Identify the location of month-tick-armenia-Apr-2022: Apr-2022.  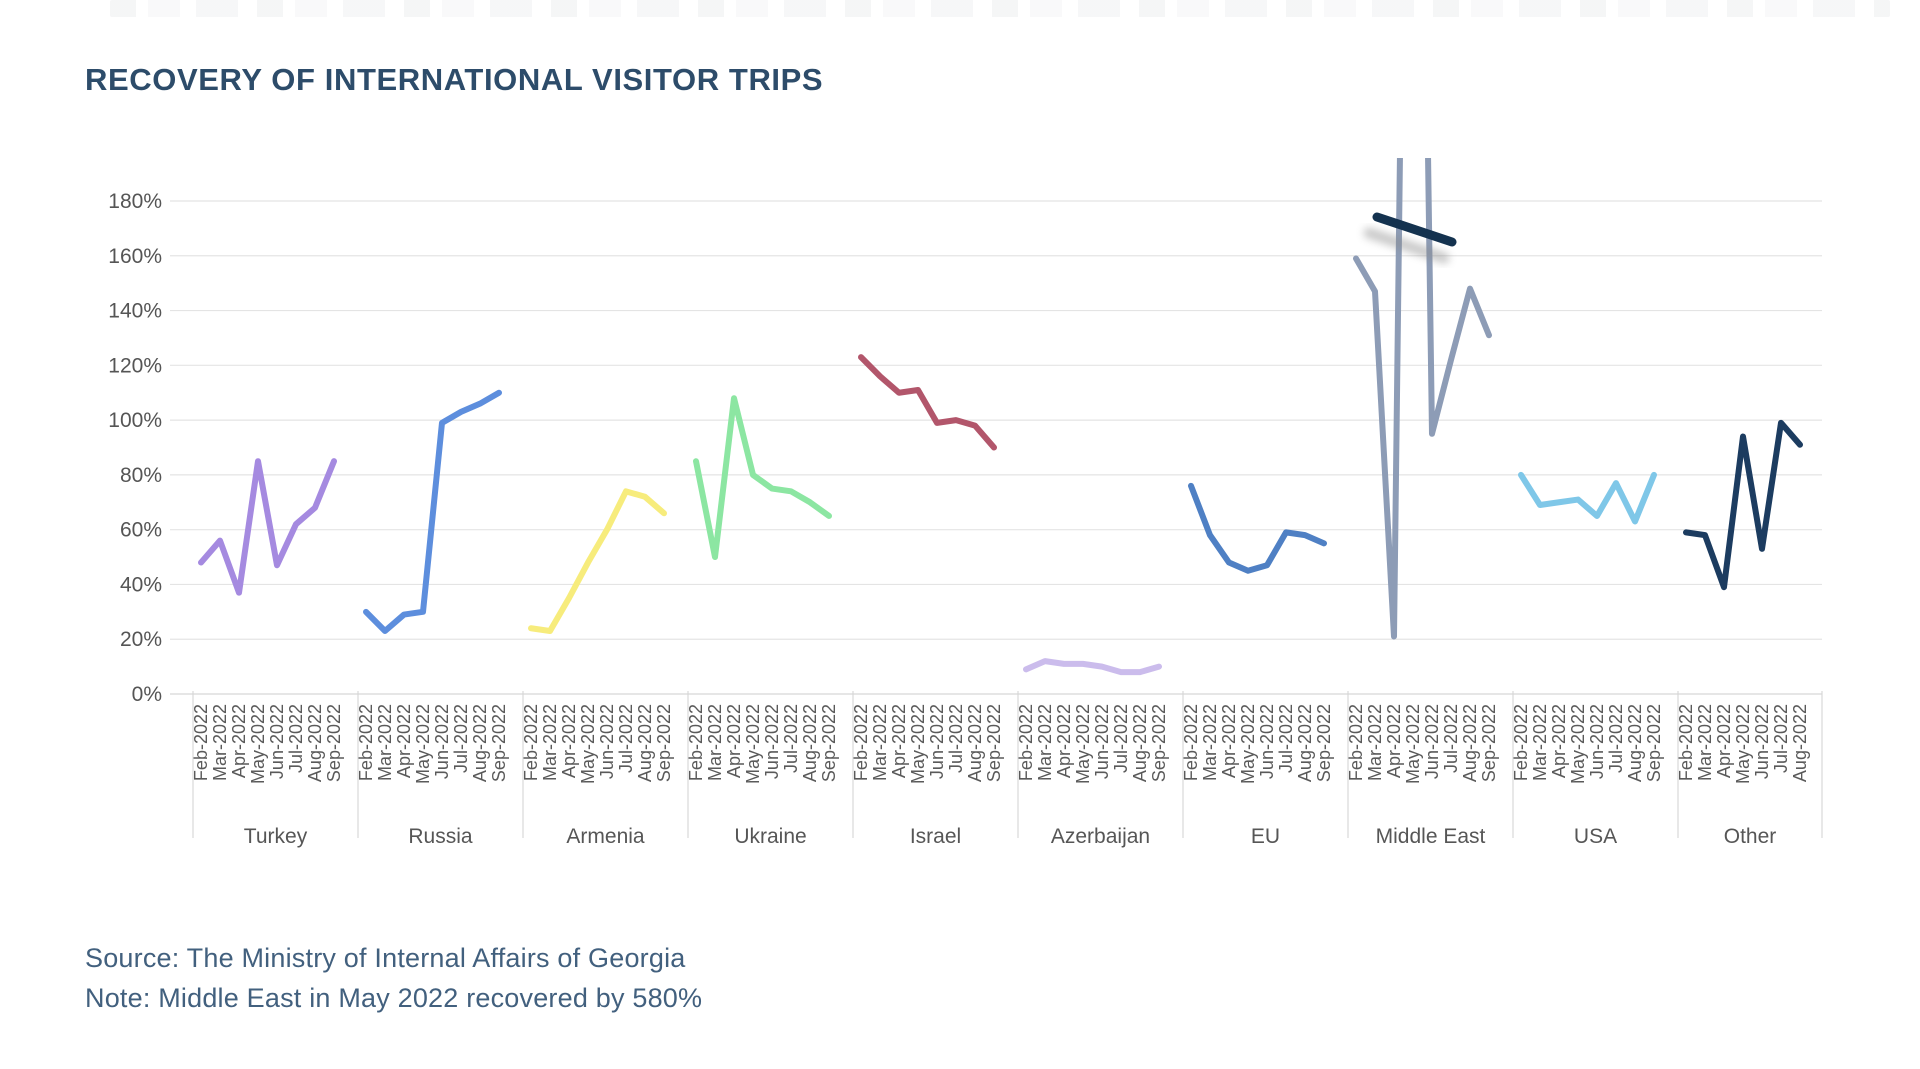
(569, 741).